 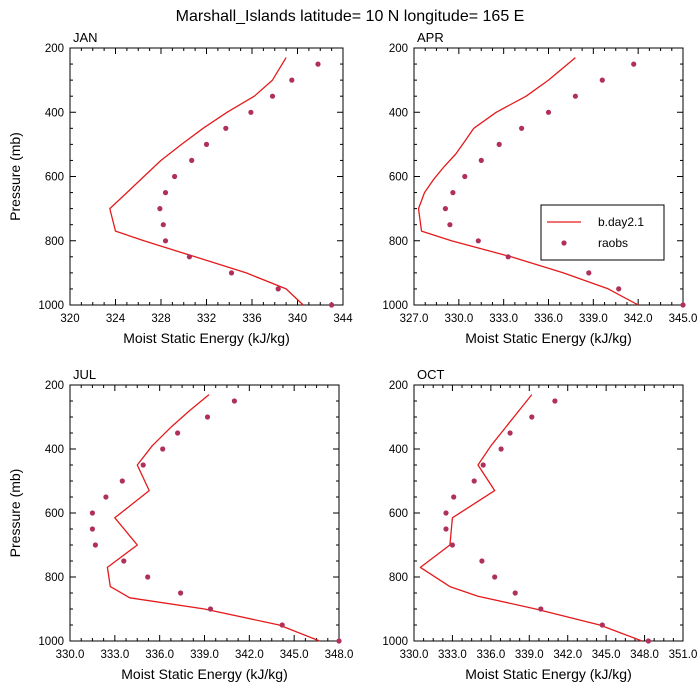 I want to click on x-tick-label: 351.0, so click(x=683, y=655).